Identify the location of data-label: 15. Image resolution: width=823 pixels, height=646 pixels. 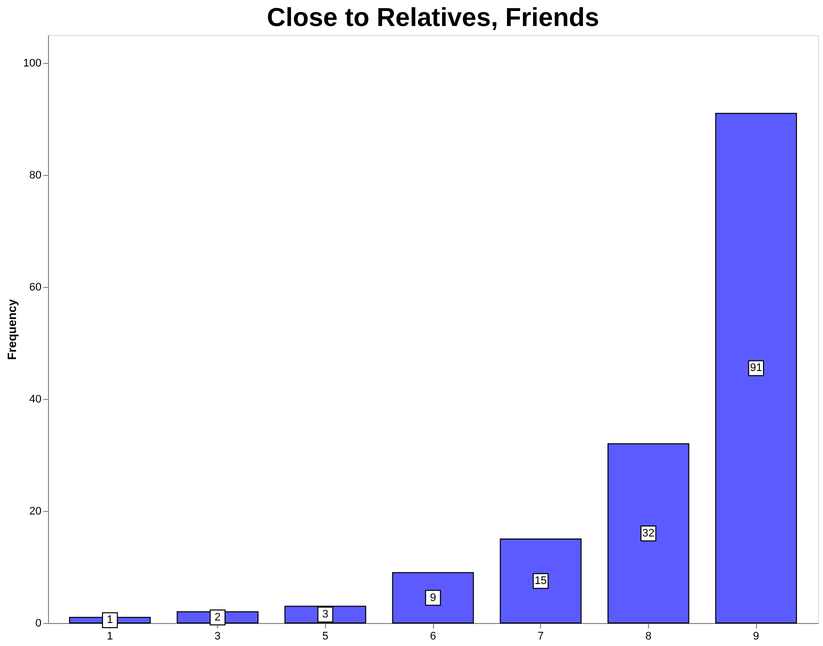
(540, 581).